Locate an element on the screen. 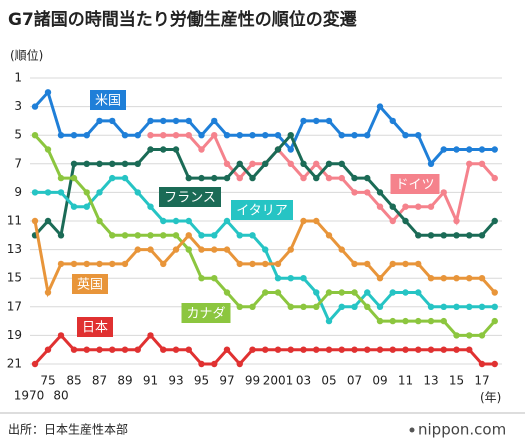  chart-title: G7諸国の時間当たり労働生産性の順位の変遷 is located at coordinates (182, 19).